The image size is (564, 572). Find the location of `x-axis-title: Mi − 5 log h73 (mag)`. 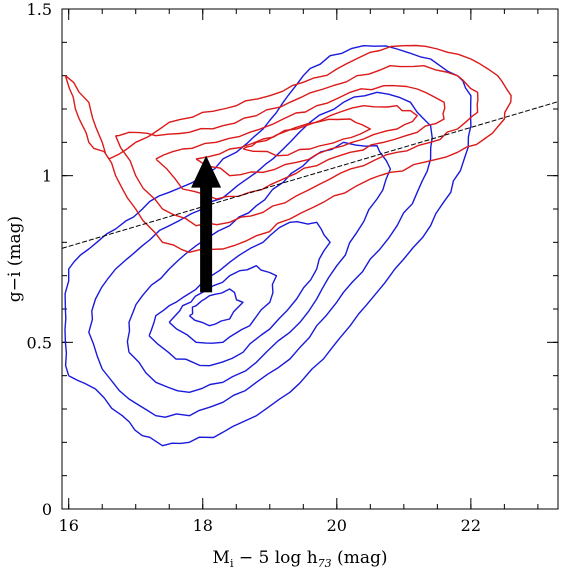

x-axis-title: Mi − 5 log h73 (mag) is located at coordinates (300, 559).